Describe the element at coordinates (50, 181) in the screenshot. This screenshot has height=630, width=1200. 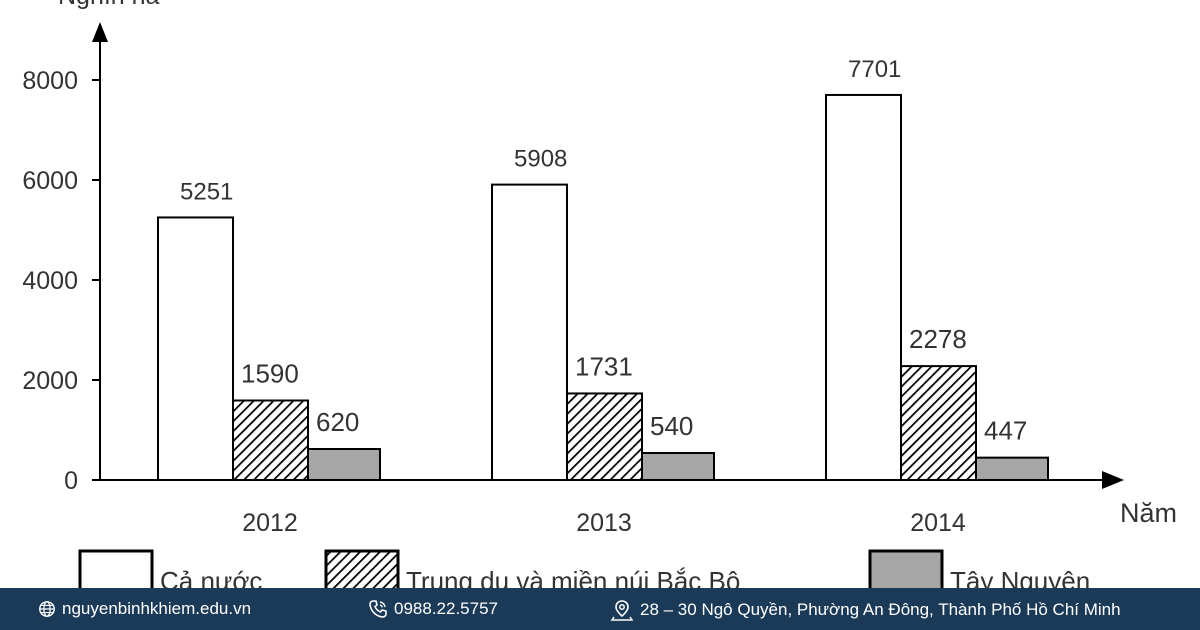
I see `y-tick-label: 6000` at that location.